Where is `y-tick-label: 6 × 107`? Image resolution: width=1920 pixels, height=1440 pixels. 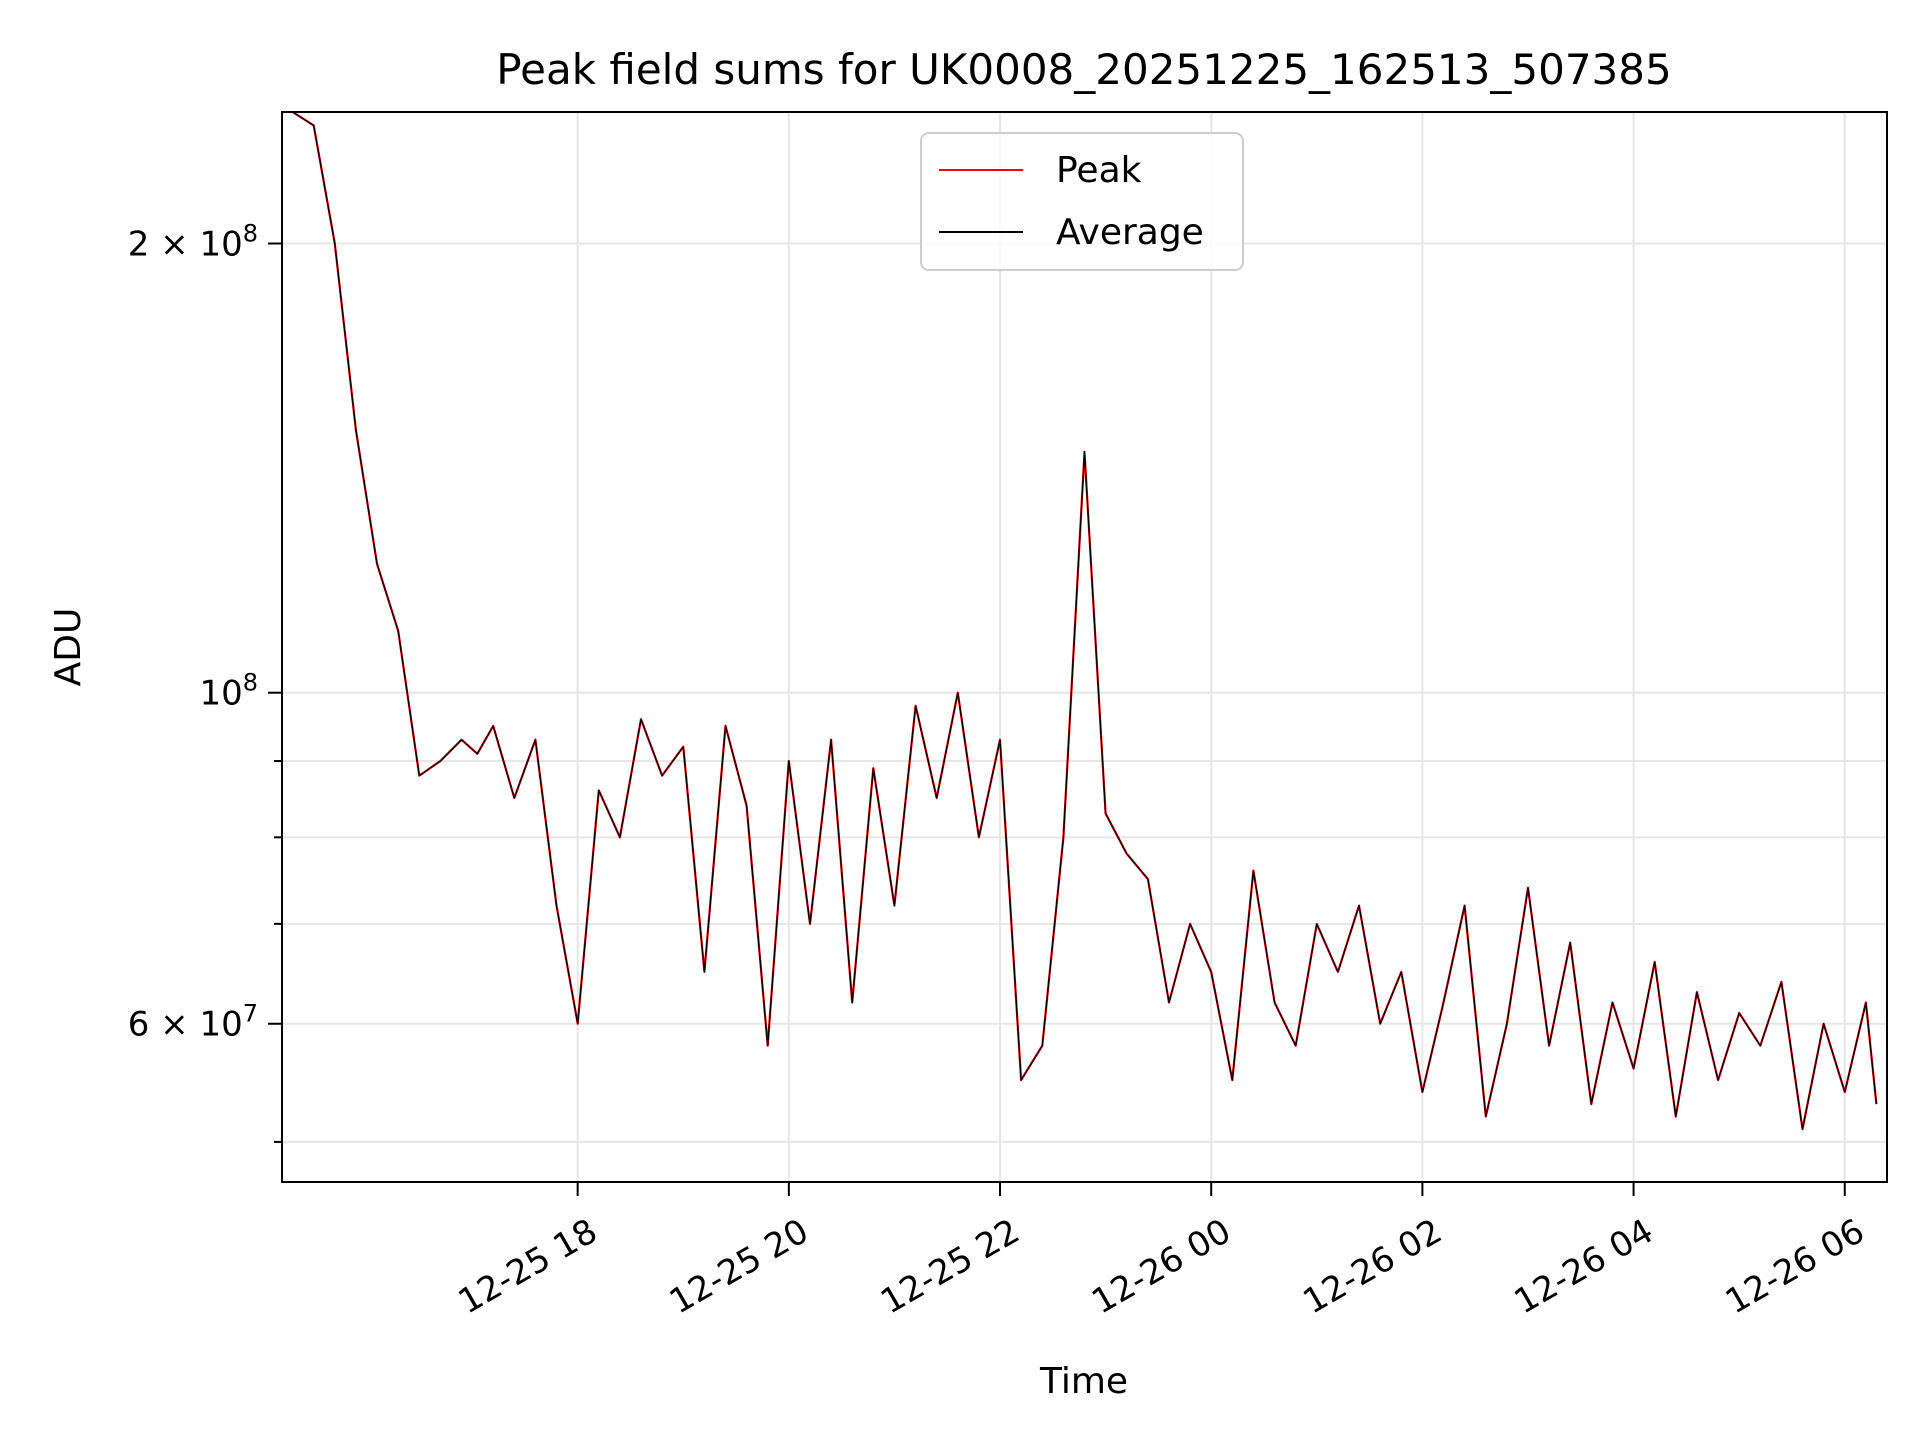 y-tick-label: 6 × 107 is located at coordinates (193, 1022).